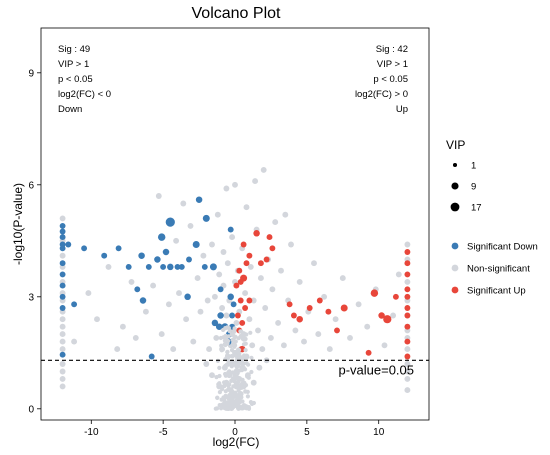 This screenshot has height=455, width=550. I want to click on up-fc-rule: log2(FC) > 0, so click(381, 94).